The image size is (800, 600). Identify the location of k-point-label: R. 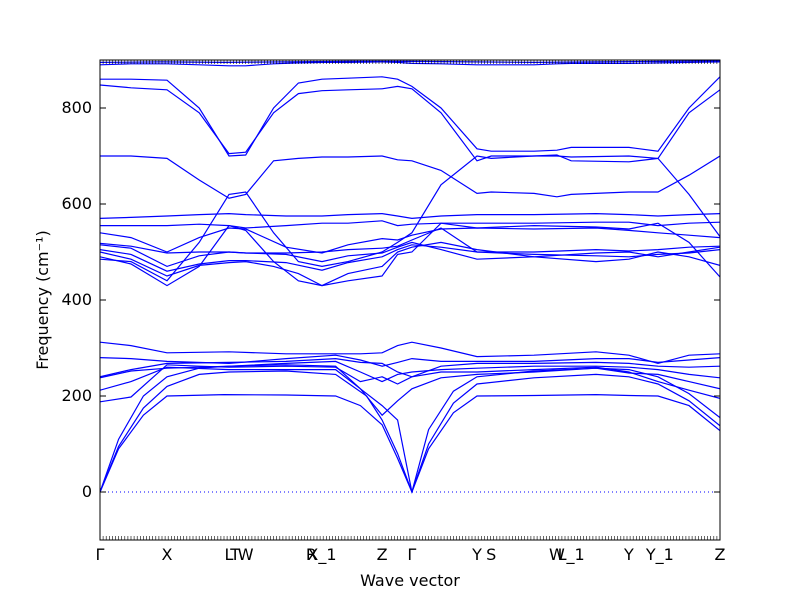
(311, 554).